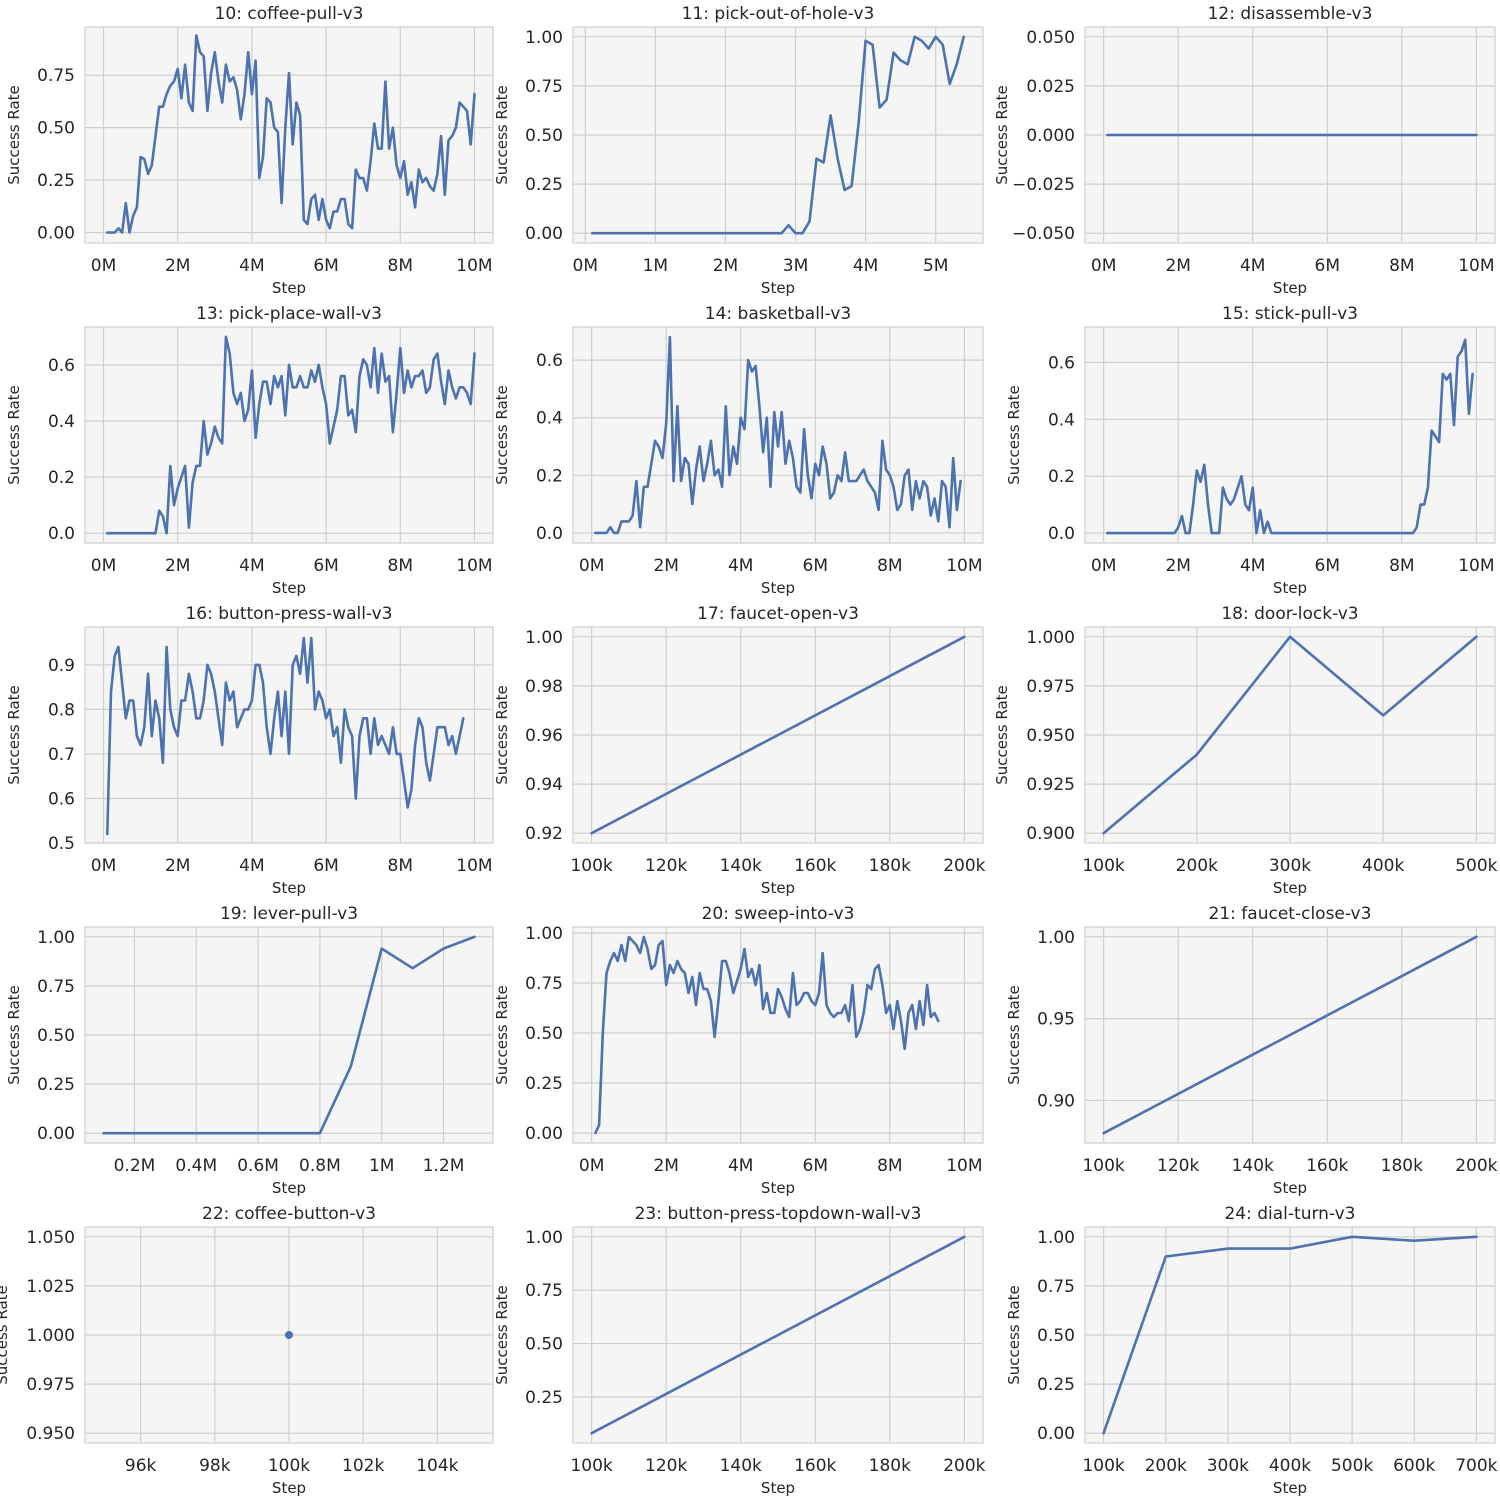 This screenshot has width=1500, height=1500. Describe the element at coordinates (549, 534) in the screenshot. I see `y-tick-label: 0.0` at that location.